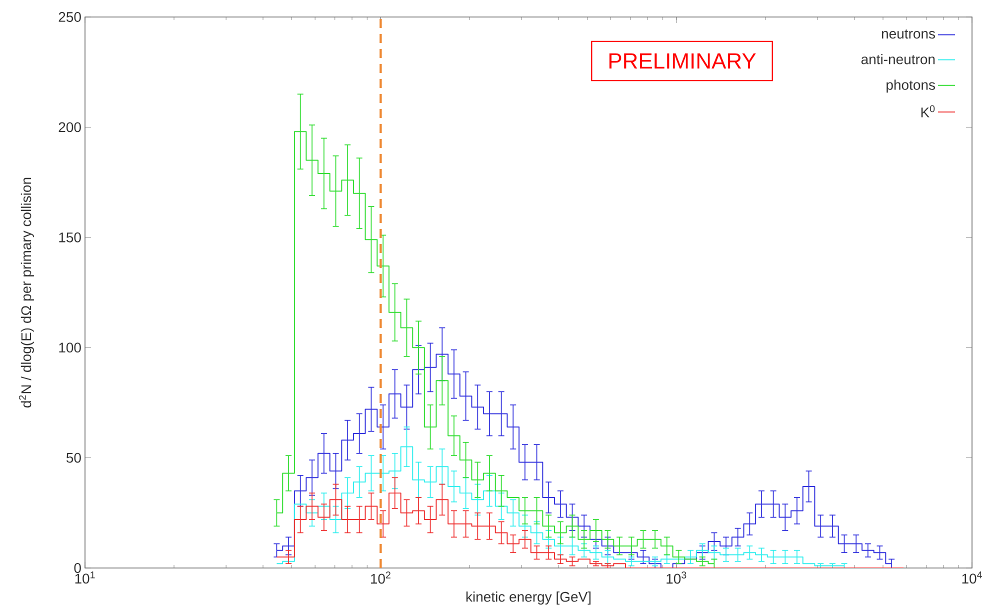 This screenshot has width=990, height=615. I want to click on x-tick-label: 10$^{4}$, so click(972, 578).